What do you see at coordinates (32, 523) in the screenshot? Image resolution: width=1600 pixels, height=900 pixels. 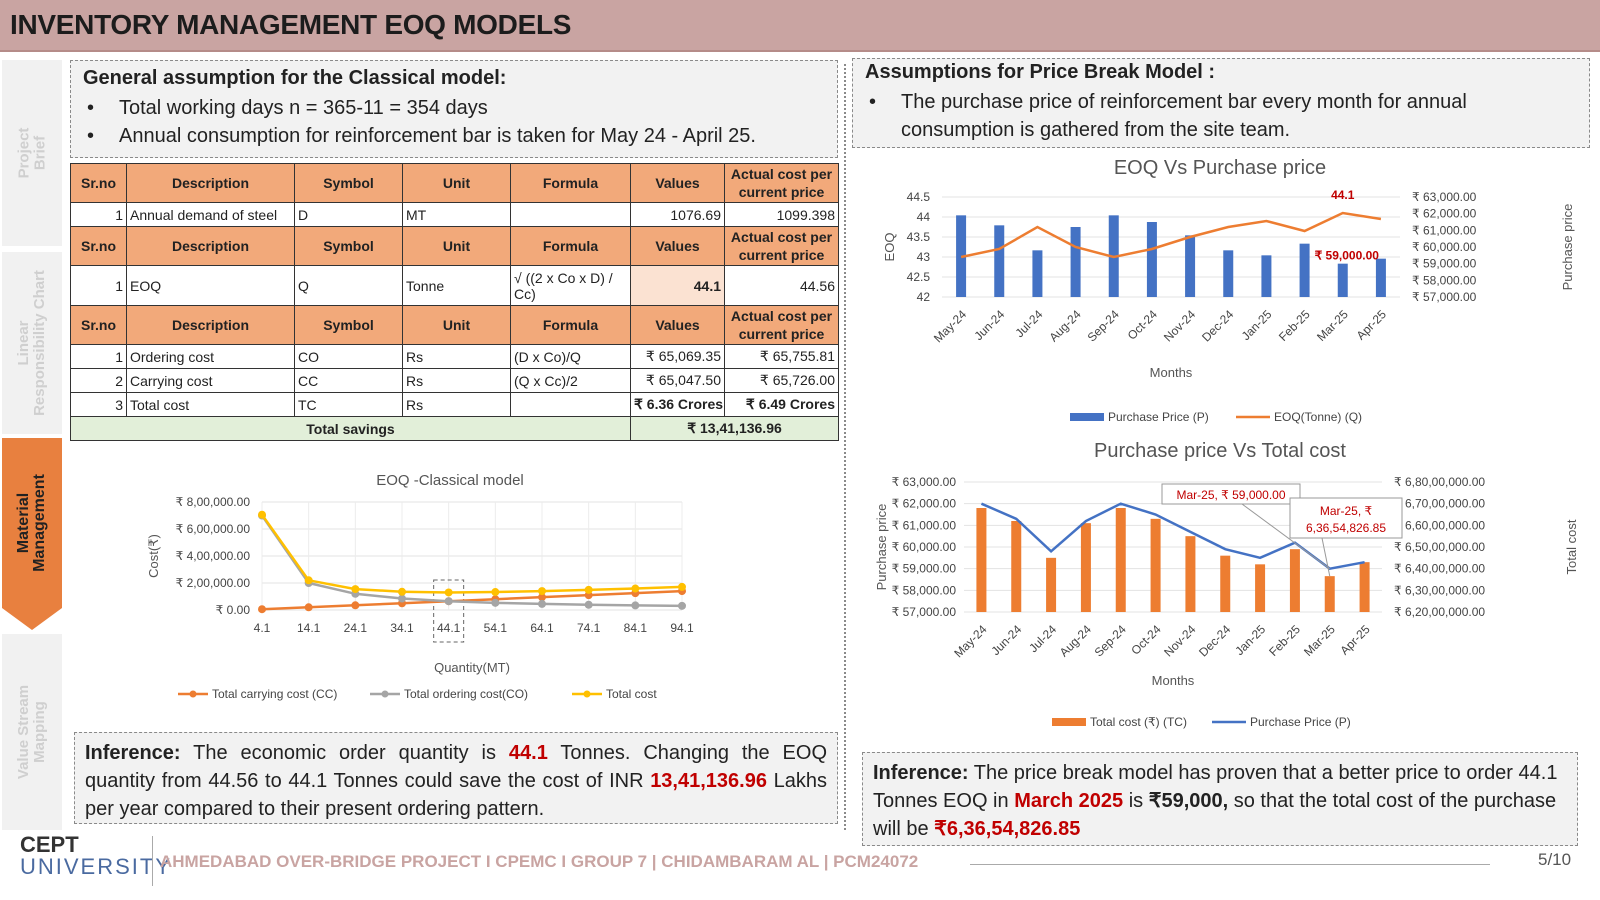 I see `sidebar-tab-material-management: Material Management` at bounding box center [32, 523].